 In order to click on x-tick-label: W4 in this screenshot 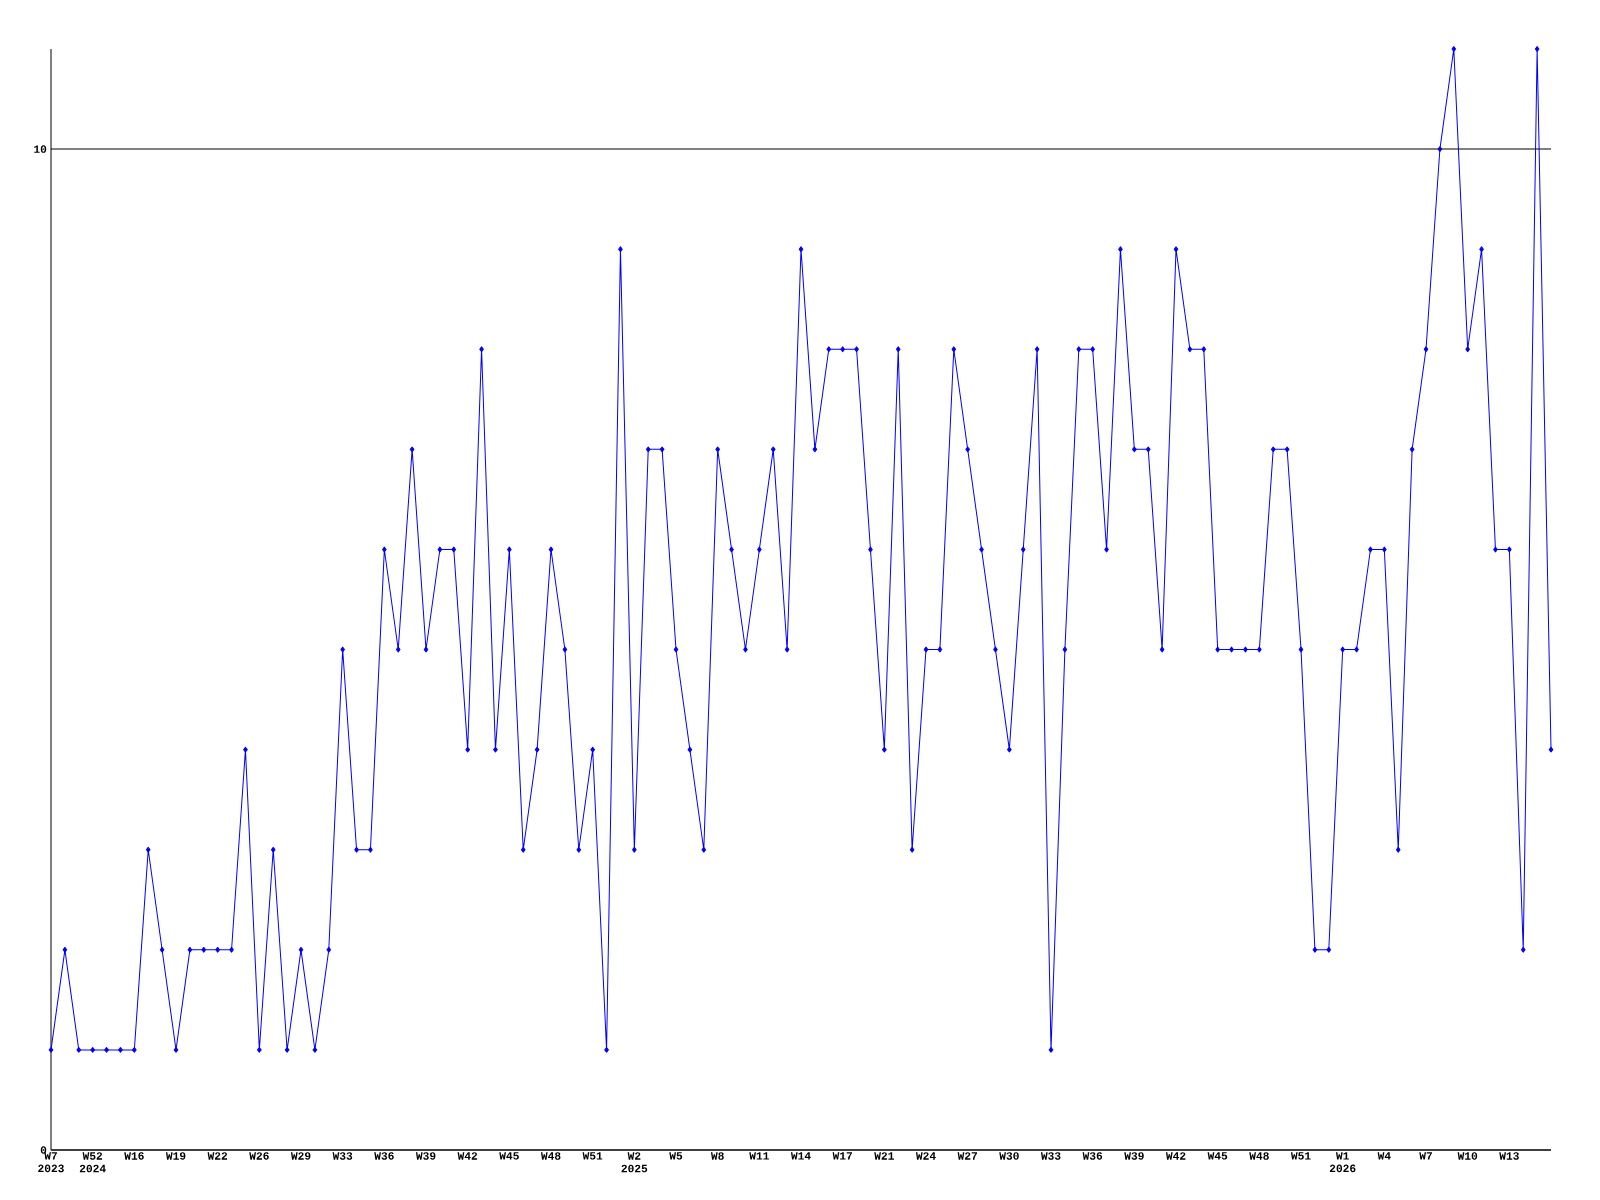, I will do `click(1384, 1156)`.